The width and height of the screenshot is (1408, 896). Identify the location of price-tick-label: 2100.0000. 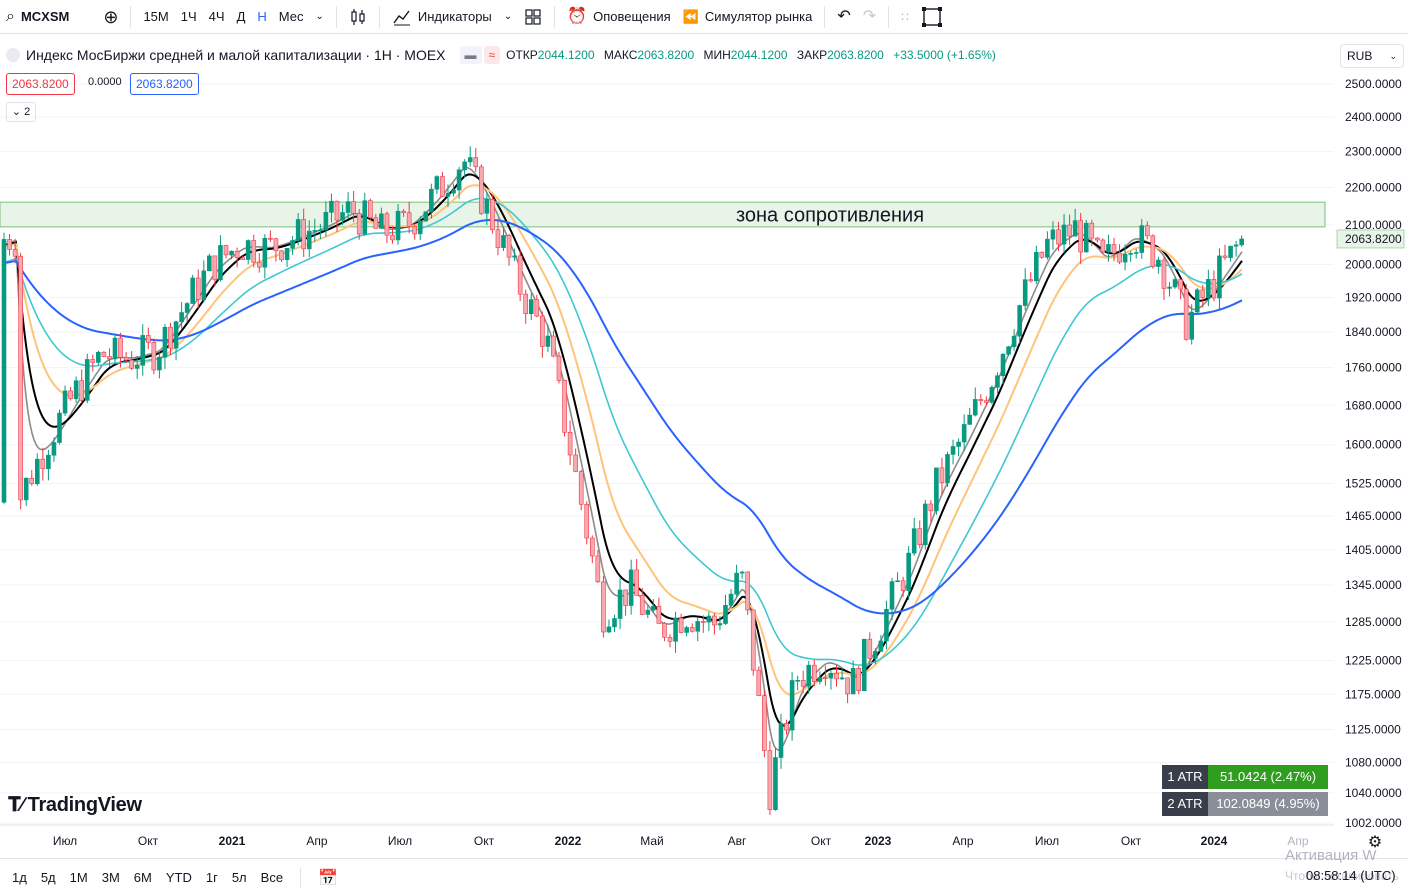
(1373, 225).